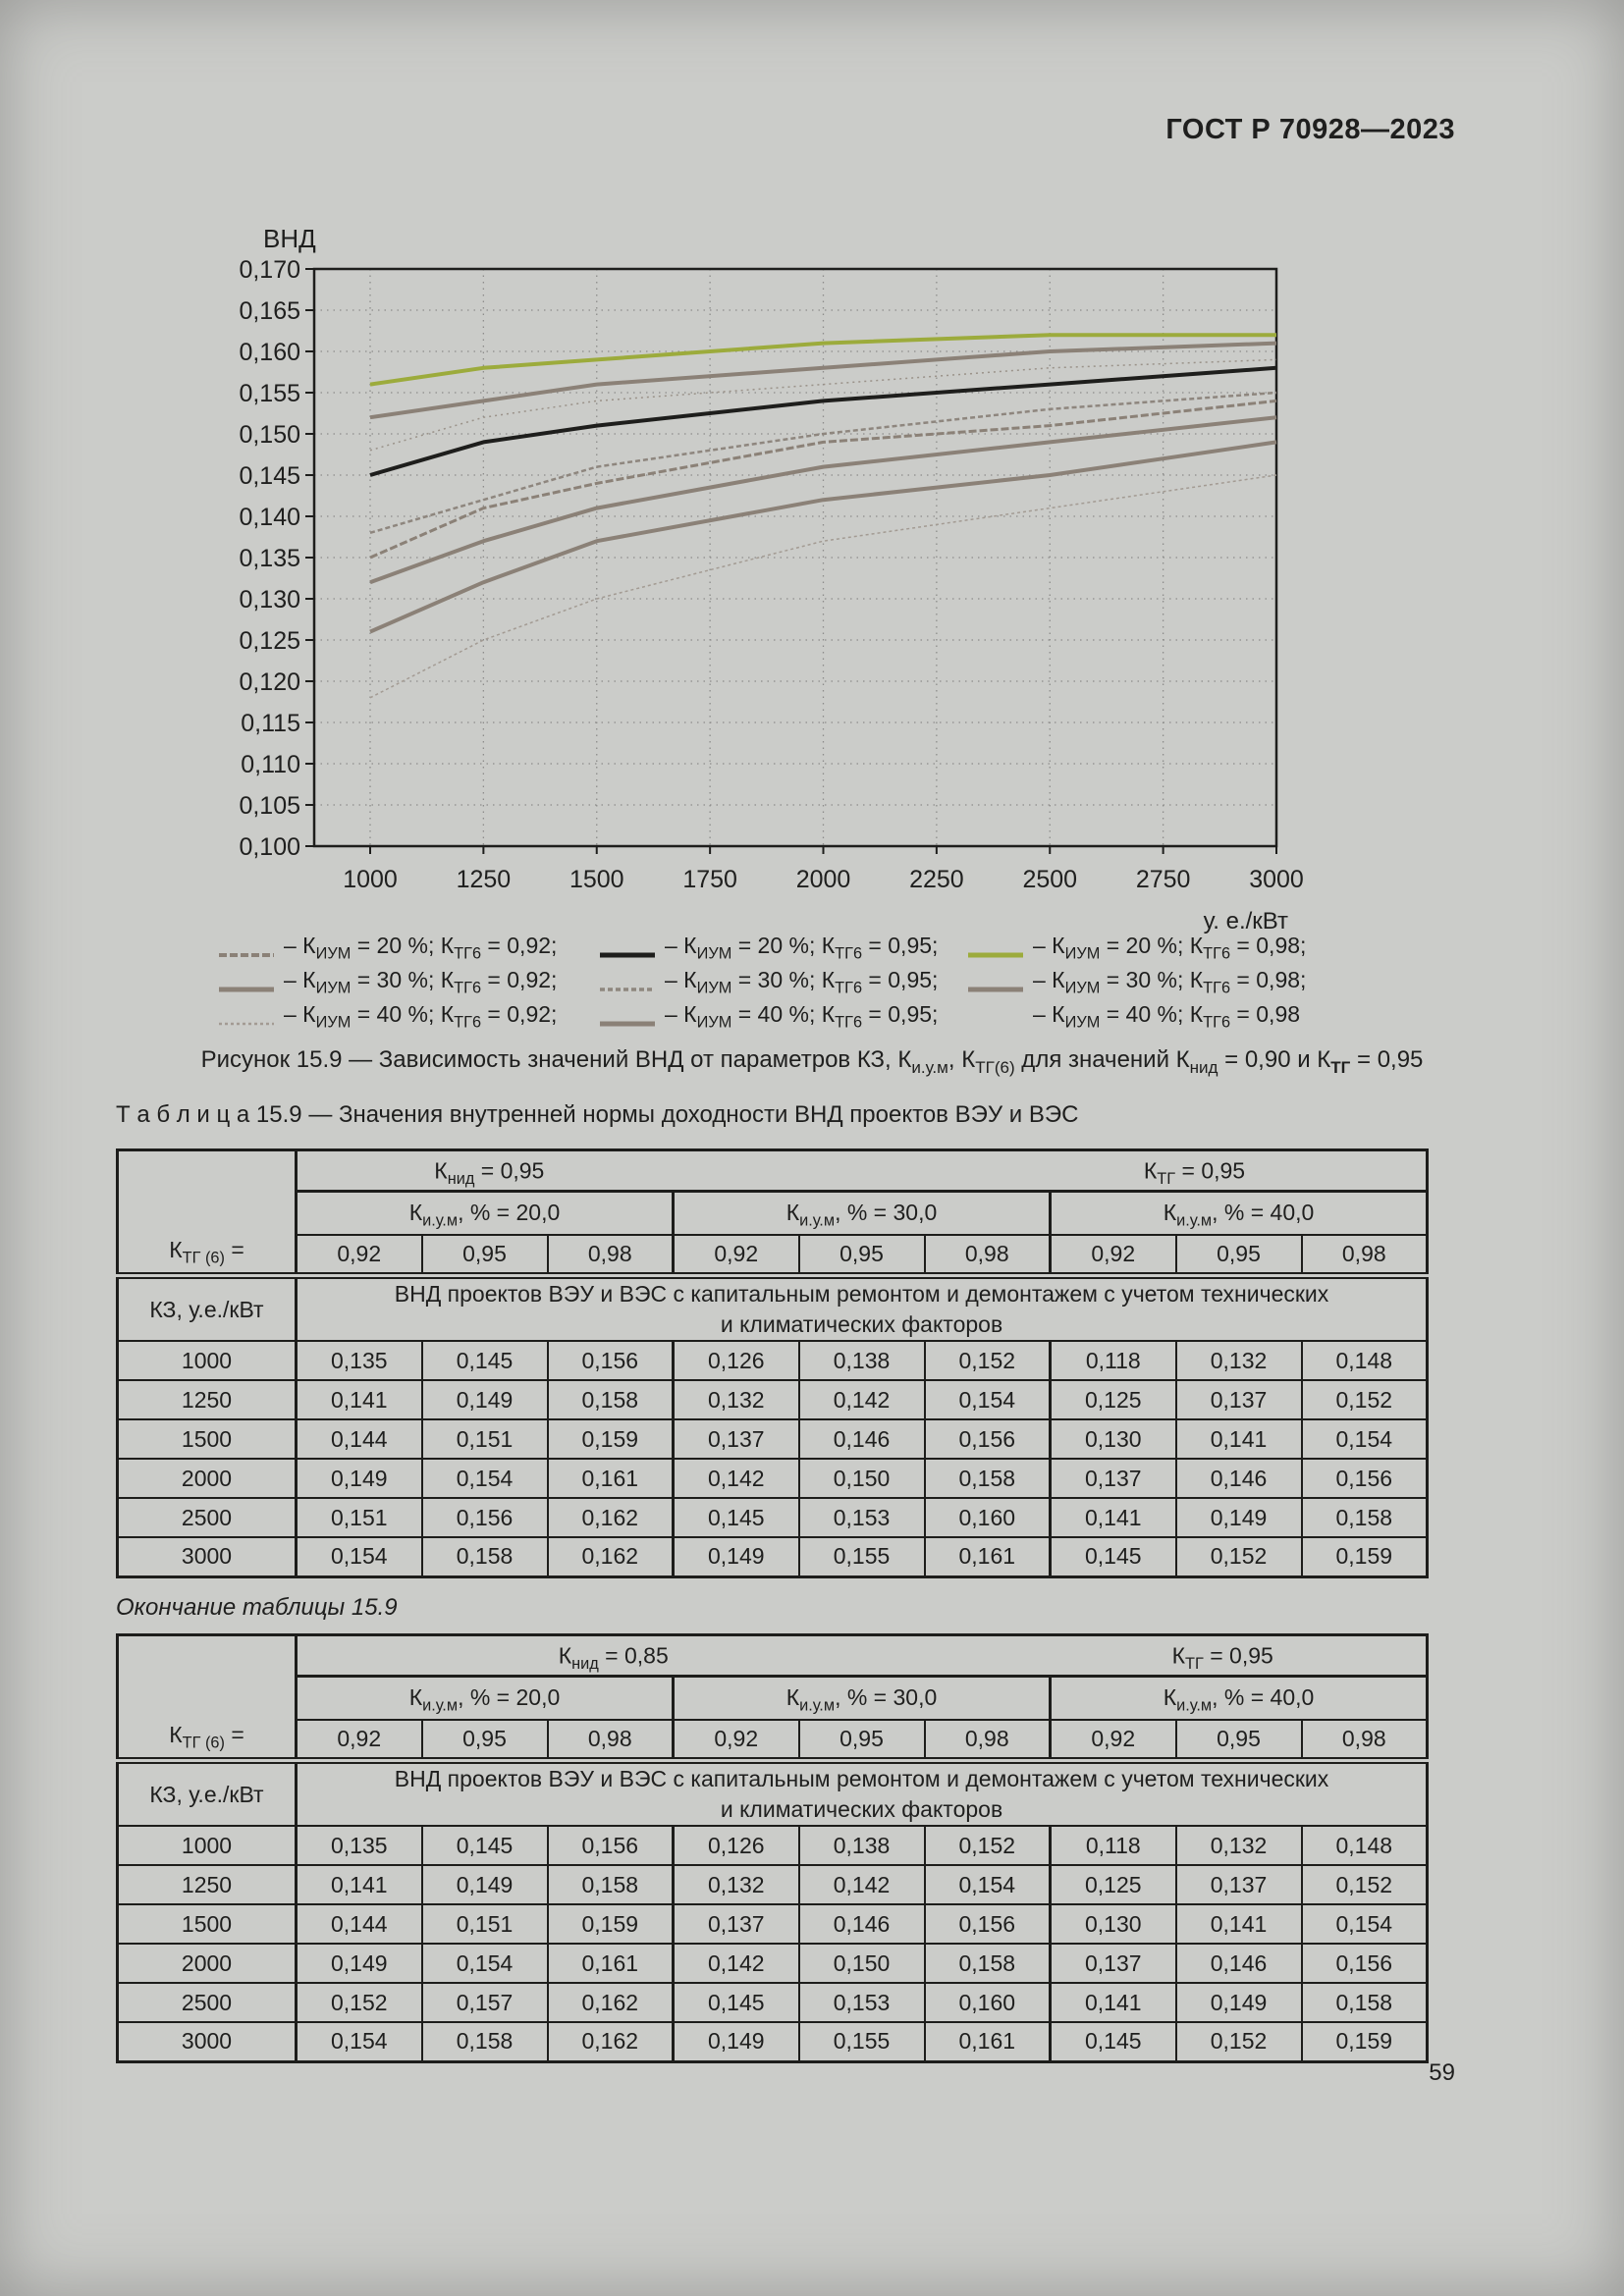 Image resolution: width=1624 pixels, height=2296 pixels. I want to click on text-segment: = 40 %; К, so click(1152, 1014).